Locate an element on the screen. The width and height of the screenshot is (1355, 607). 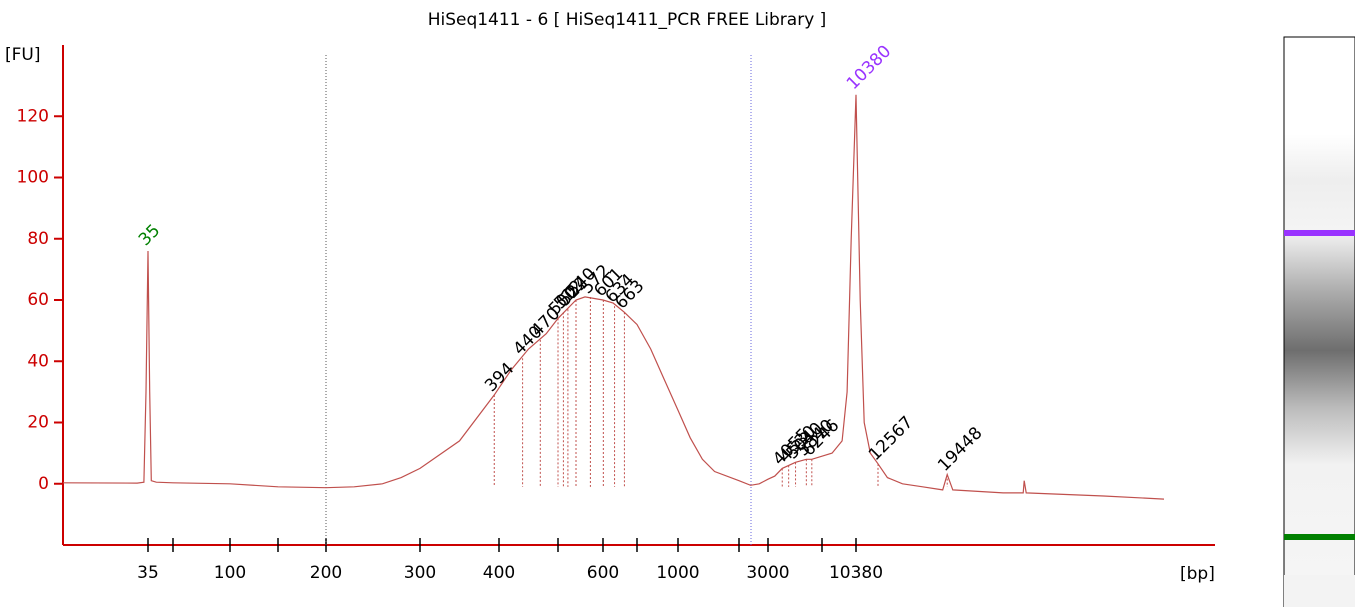
x-tick-label: 600 is located at coordinates (603, 573).